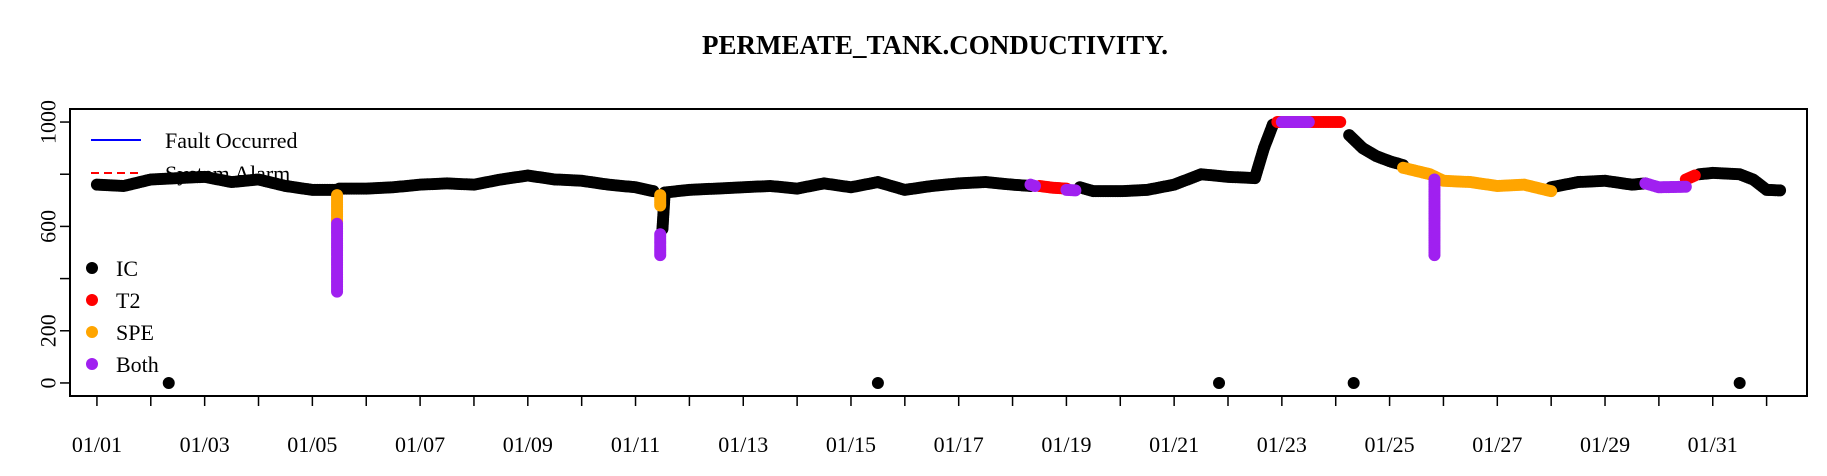  What do you see at coordinates (48, 122) in the screenshot?
I see `y-tick-label: 1000` at bounding box center [48, 122].